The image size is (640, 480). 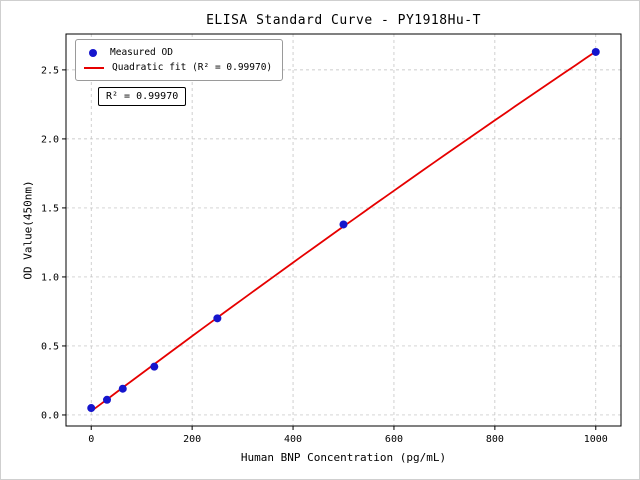 What do you see at coordinates (141, 52) in the screenshot?
I see `legend-label-measured: Measured OD` at bounding box center [141, 52].